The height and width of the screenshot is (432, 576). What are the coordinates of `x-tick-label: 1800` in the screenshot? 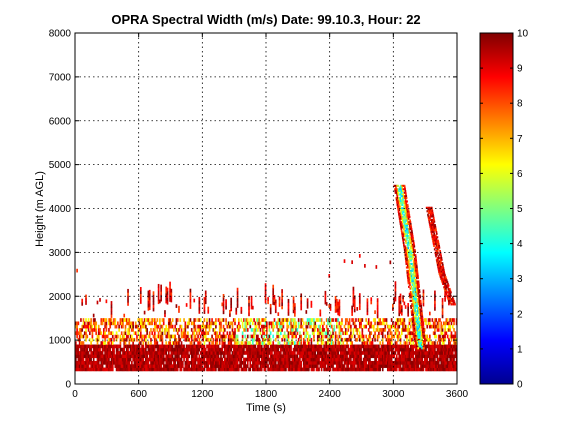 It's located at (266, 394).